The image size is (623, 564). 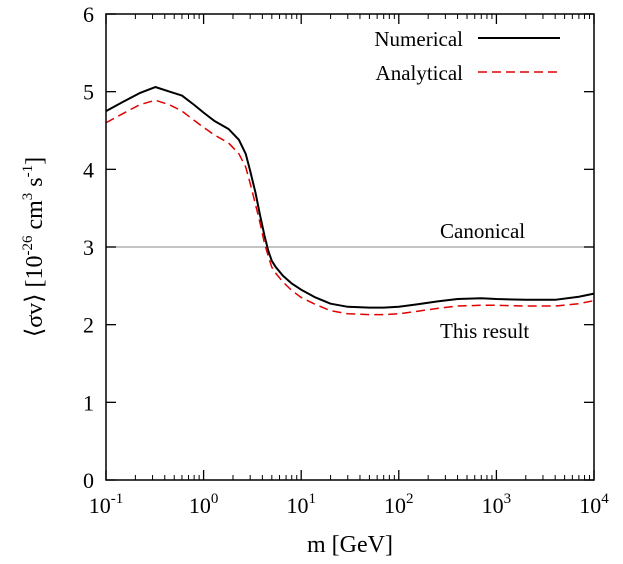 What do you see at coordinates (482, 231) in the screenshot?
I see `canonical-annotation: Canonical` at bounding box center [482, 231].